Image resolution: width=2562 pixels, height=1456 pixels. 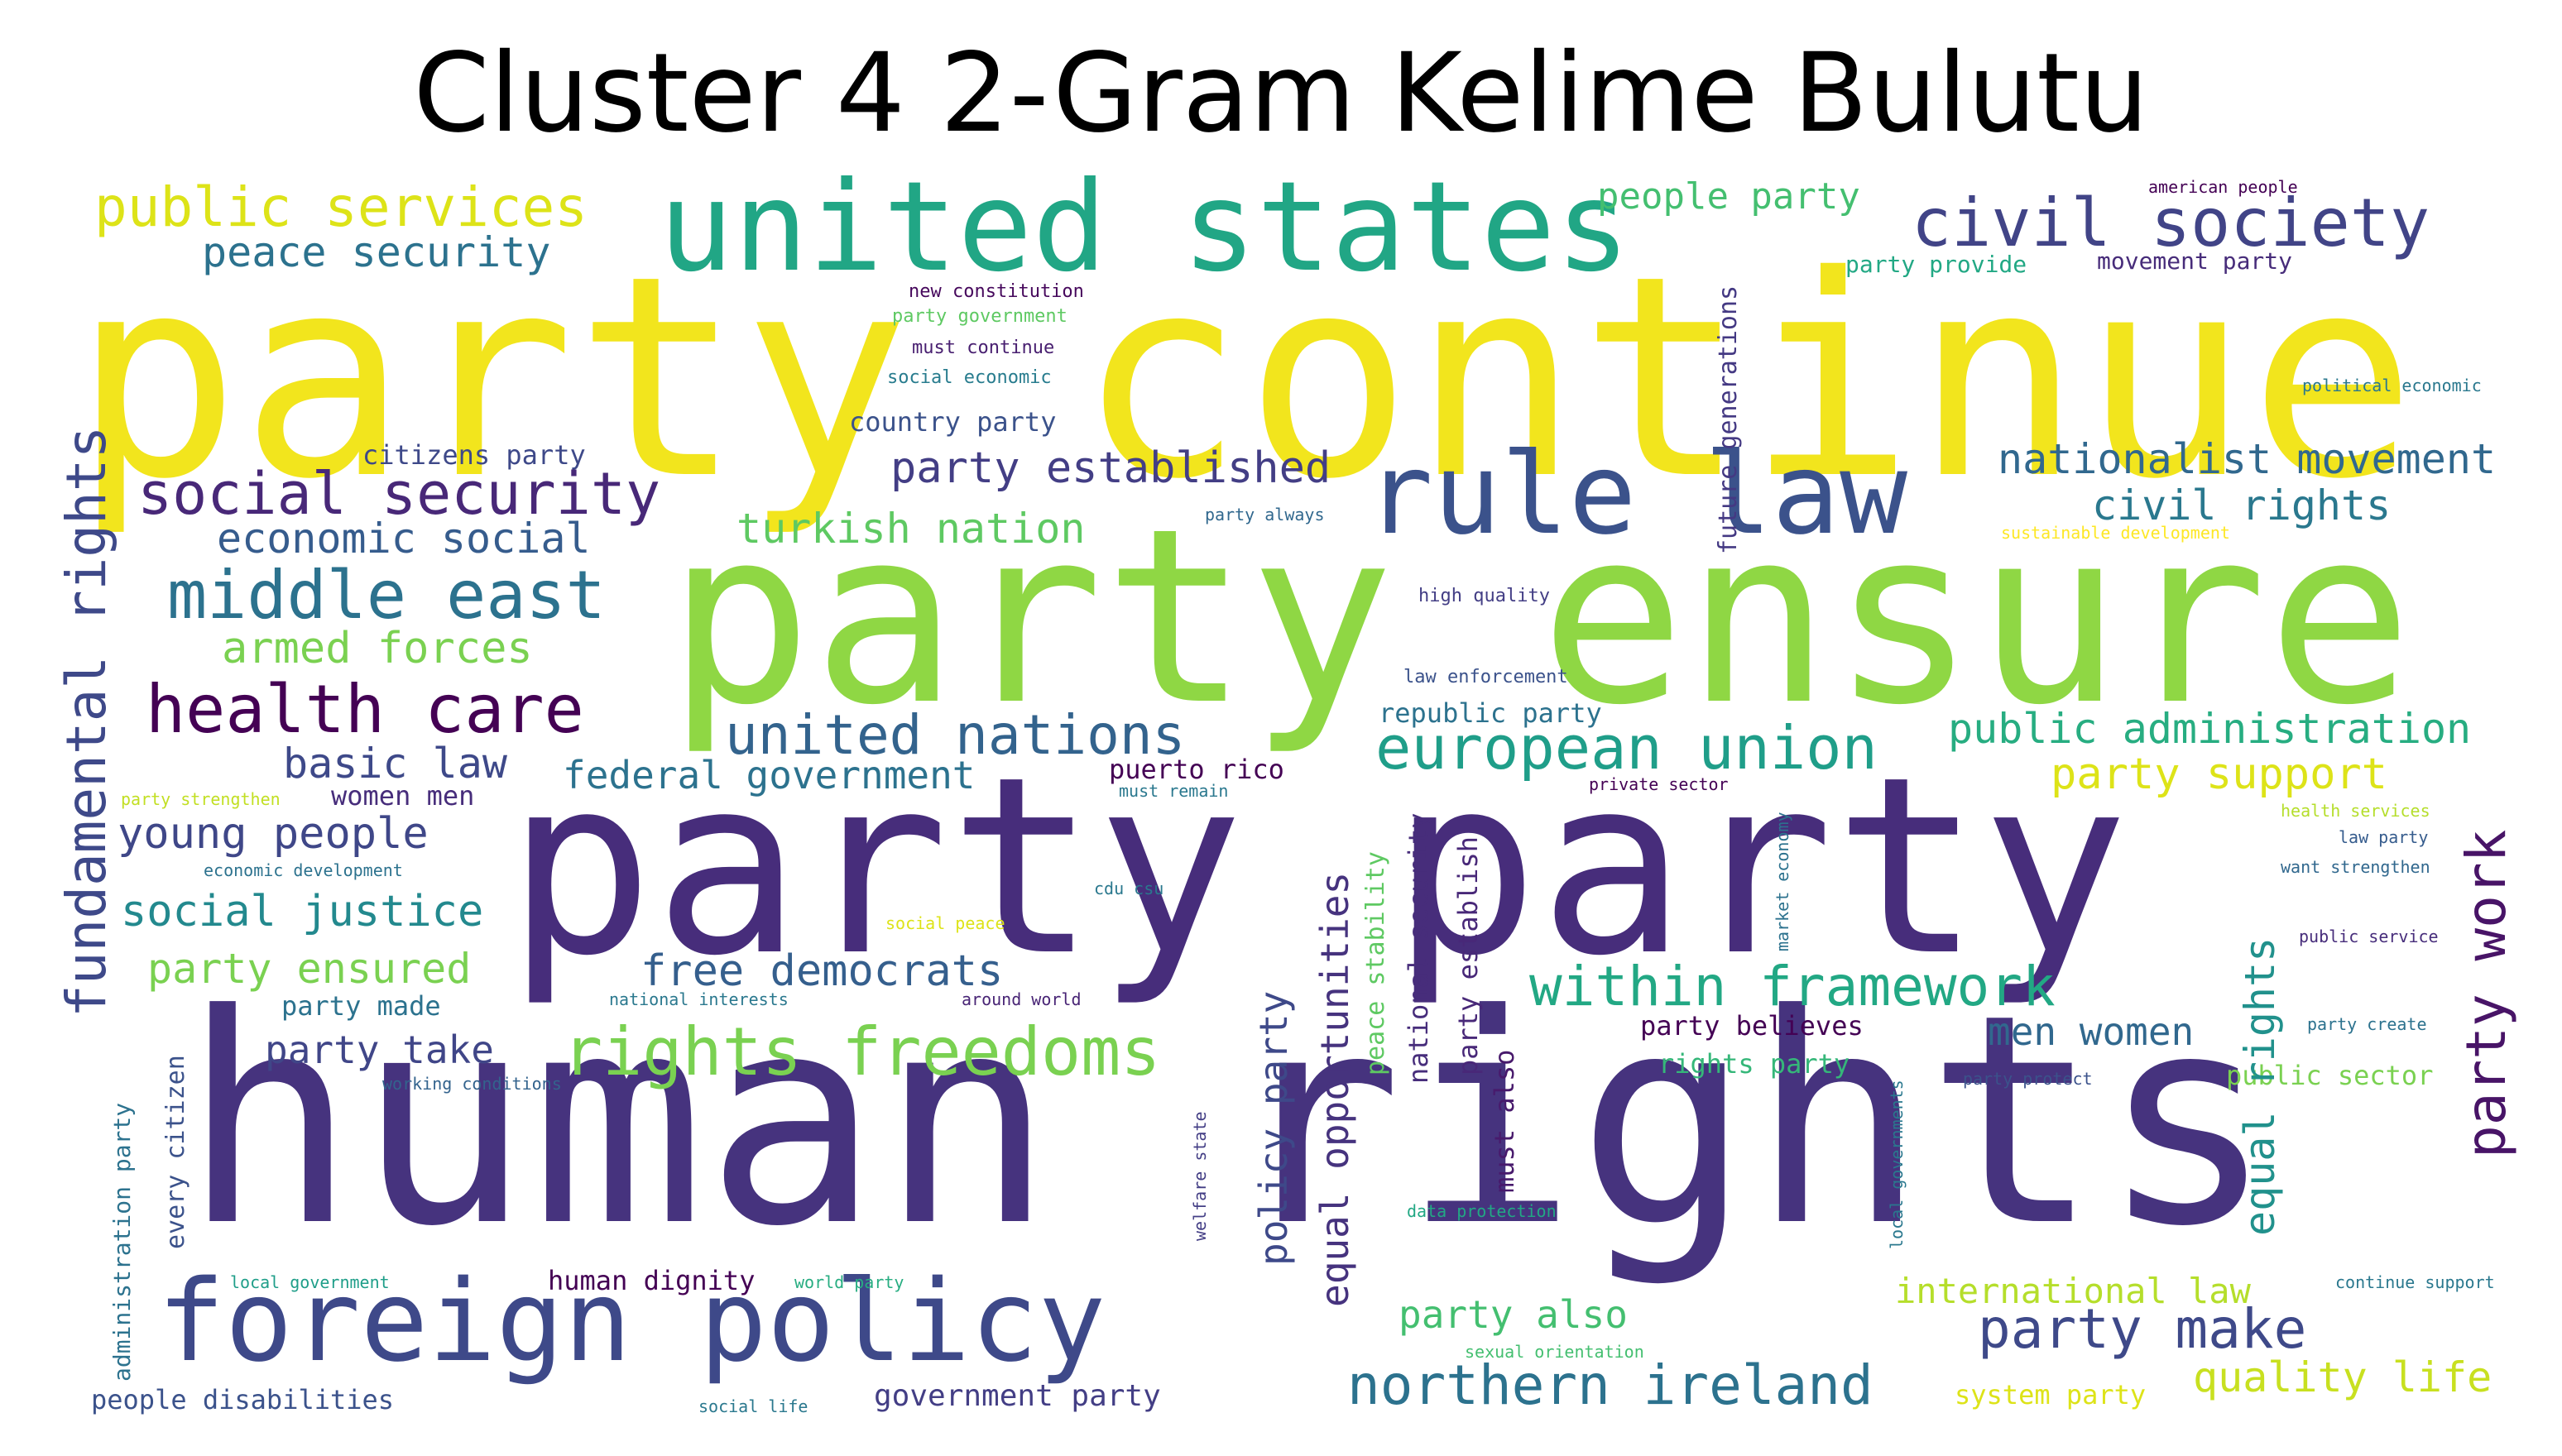 What do you see at coordinates (341, 207) in the screenshot?
I see `cloud-word: public services` at bounding box center [341, 207].